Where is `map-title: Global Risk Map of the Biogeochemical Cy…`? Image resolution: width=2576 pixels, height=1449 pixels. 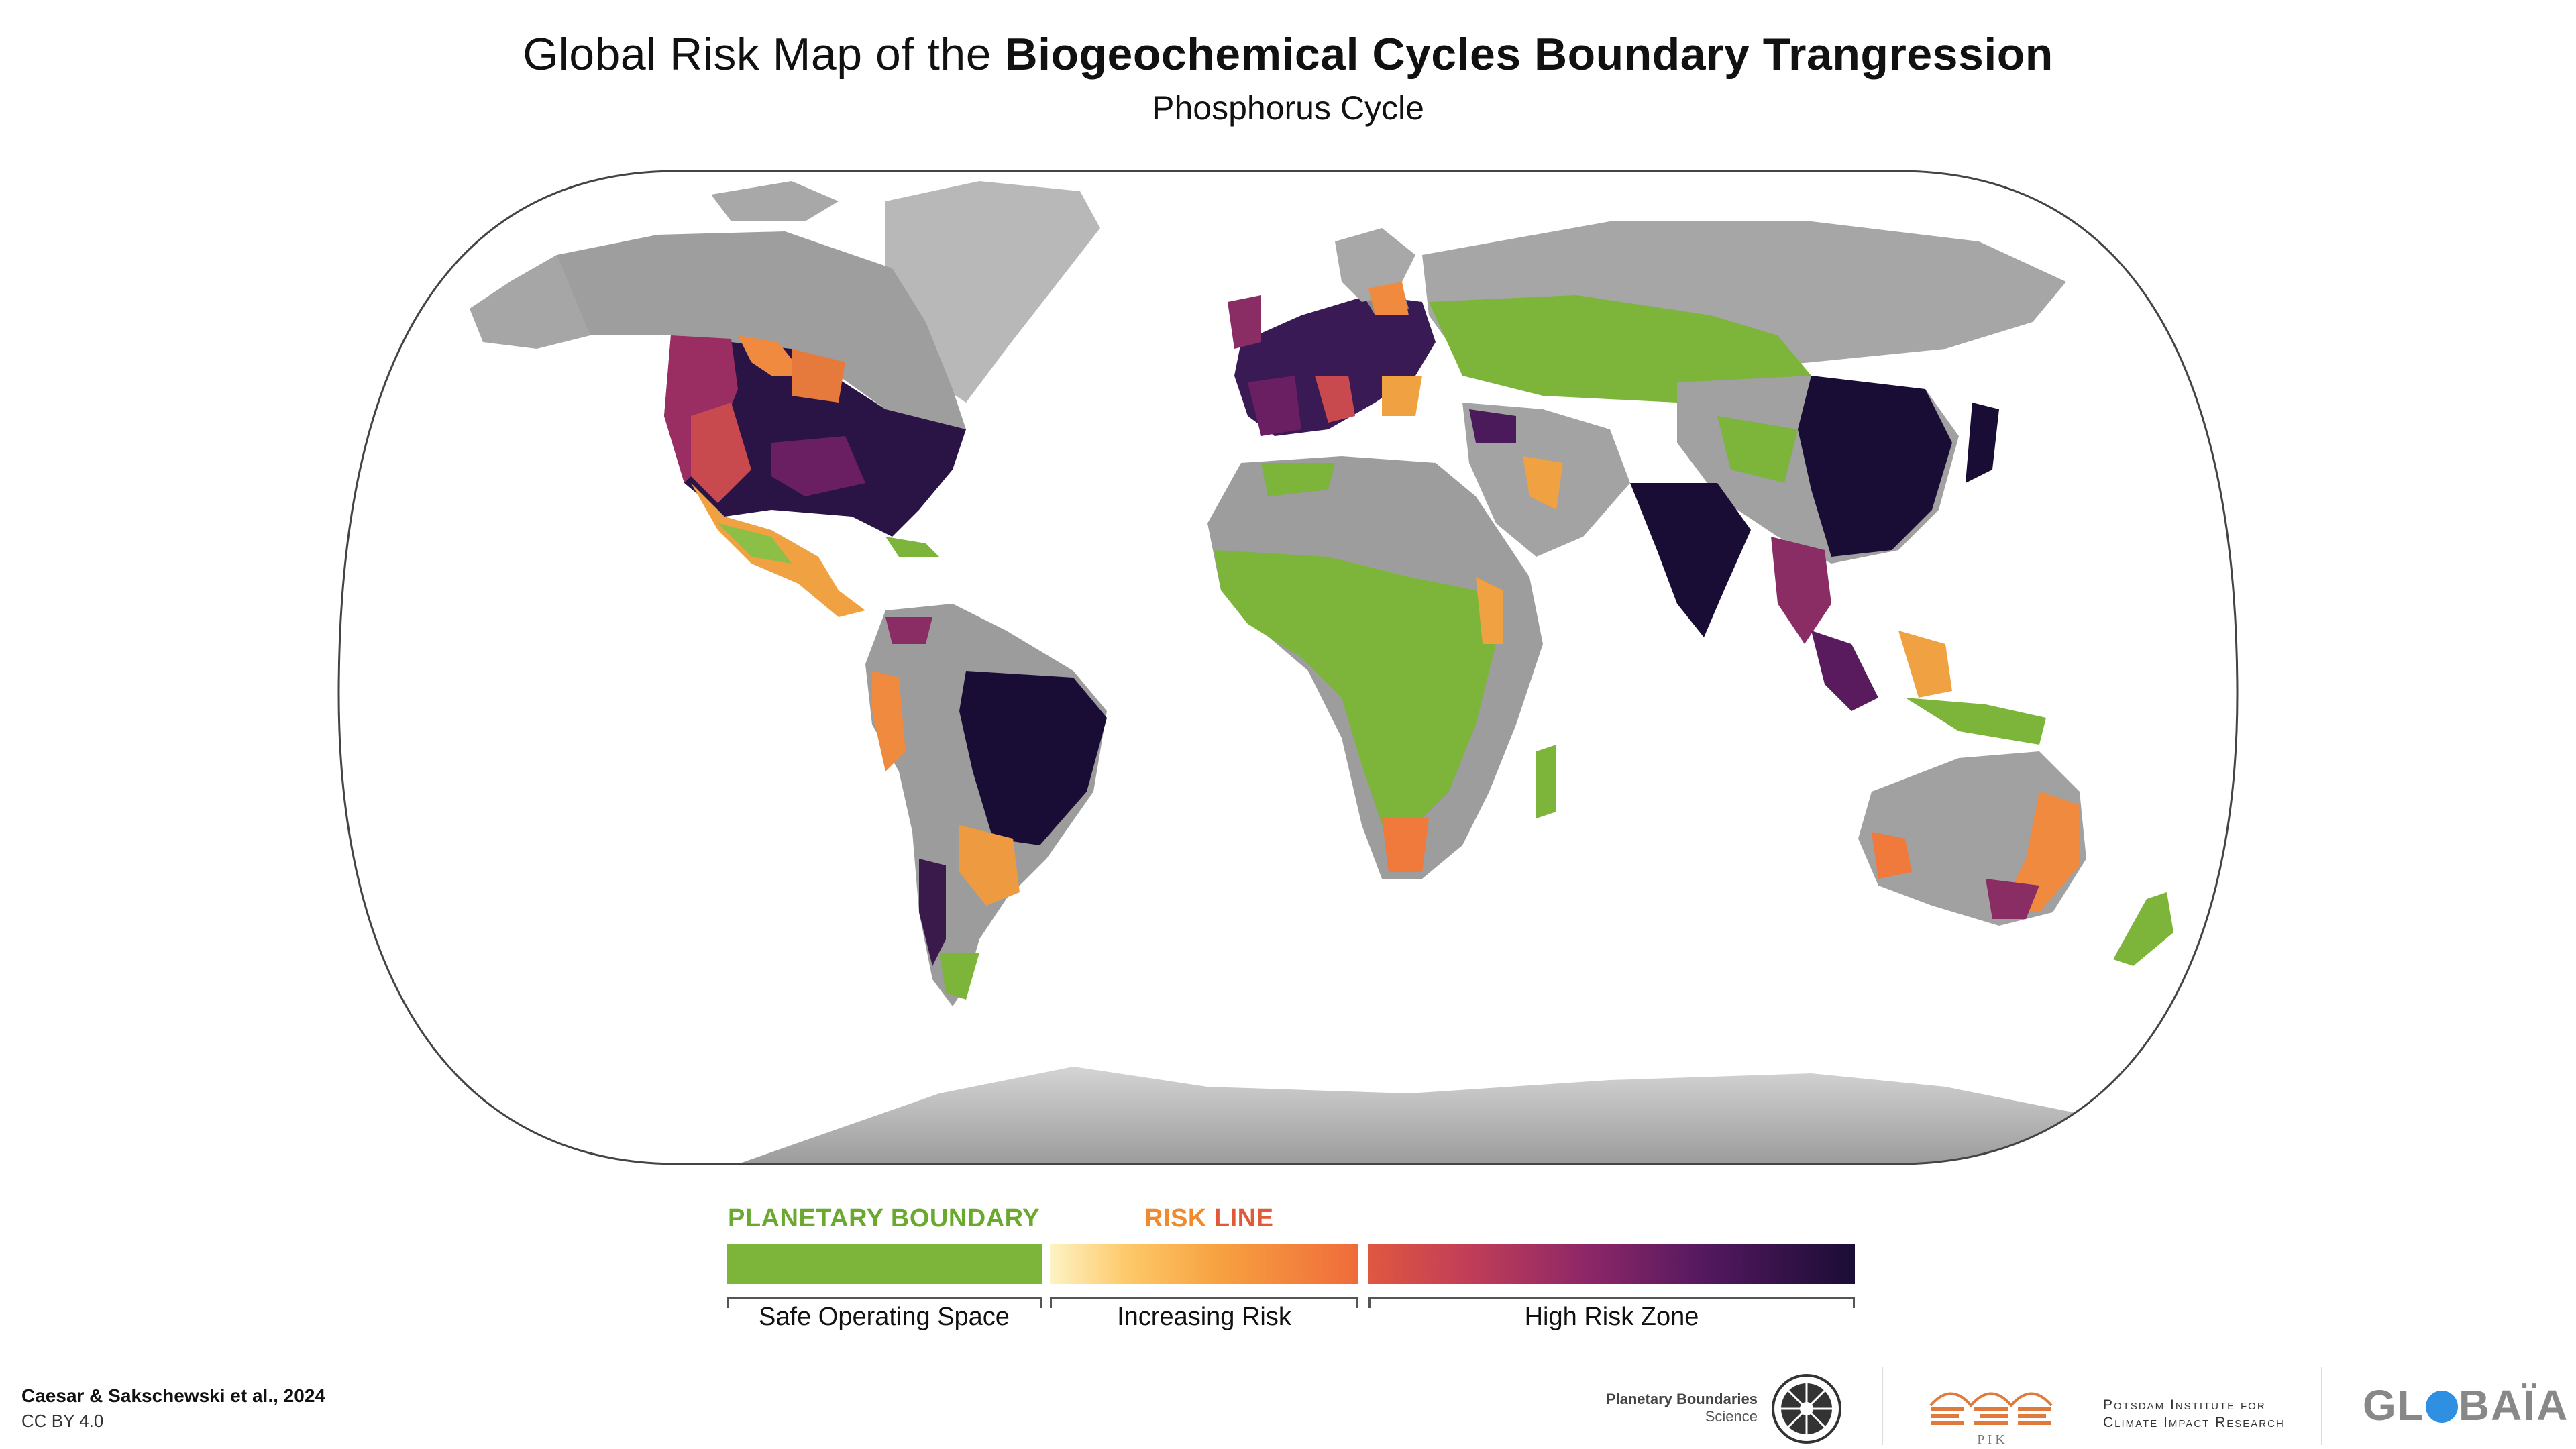 map-title: Global Risk Map of the Biogeochemical Cy… is located at coordinates (1288, 54).